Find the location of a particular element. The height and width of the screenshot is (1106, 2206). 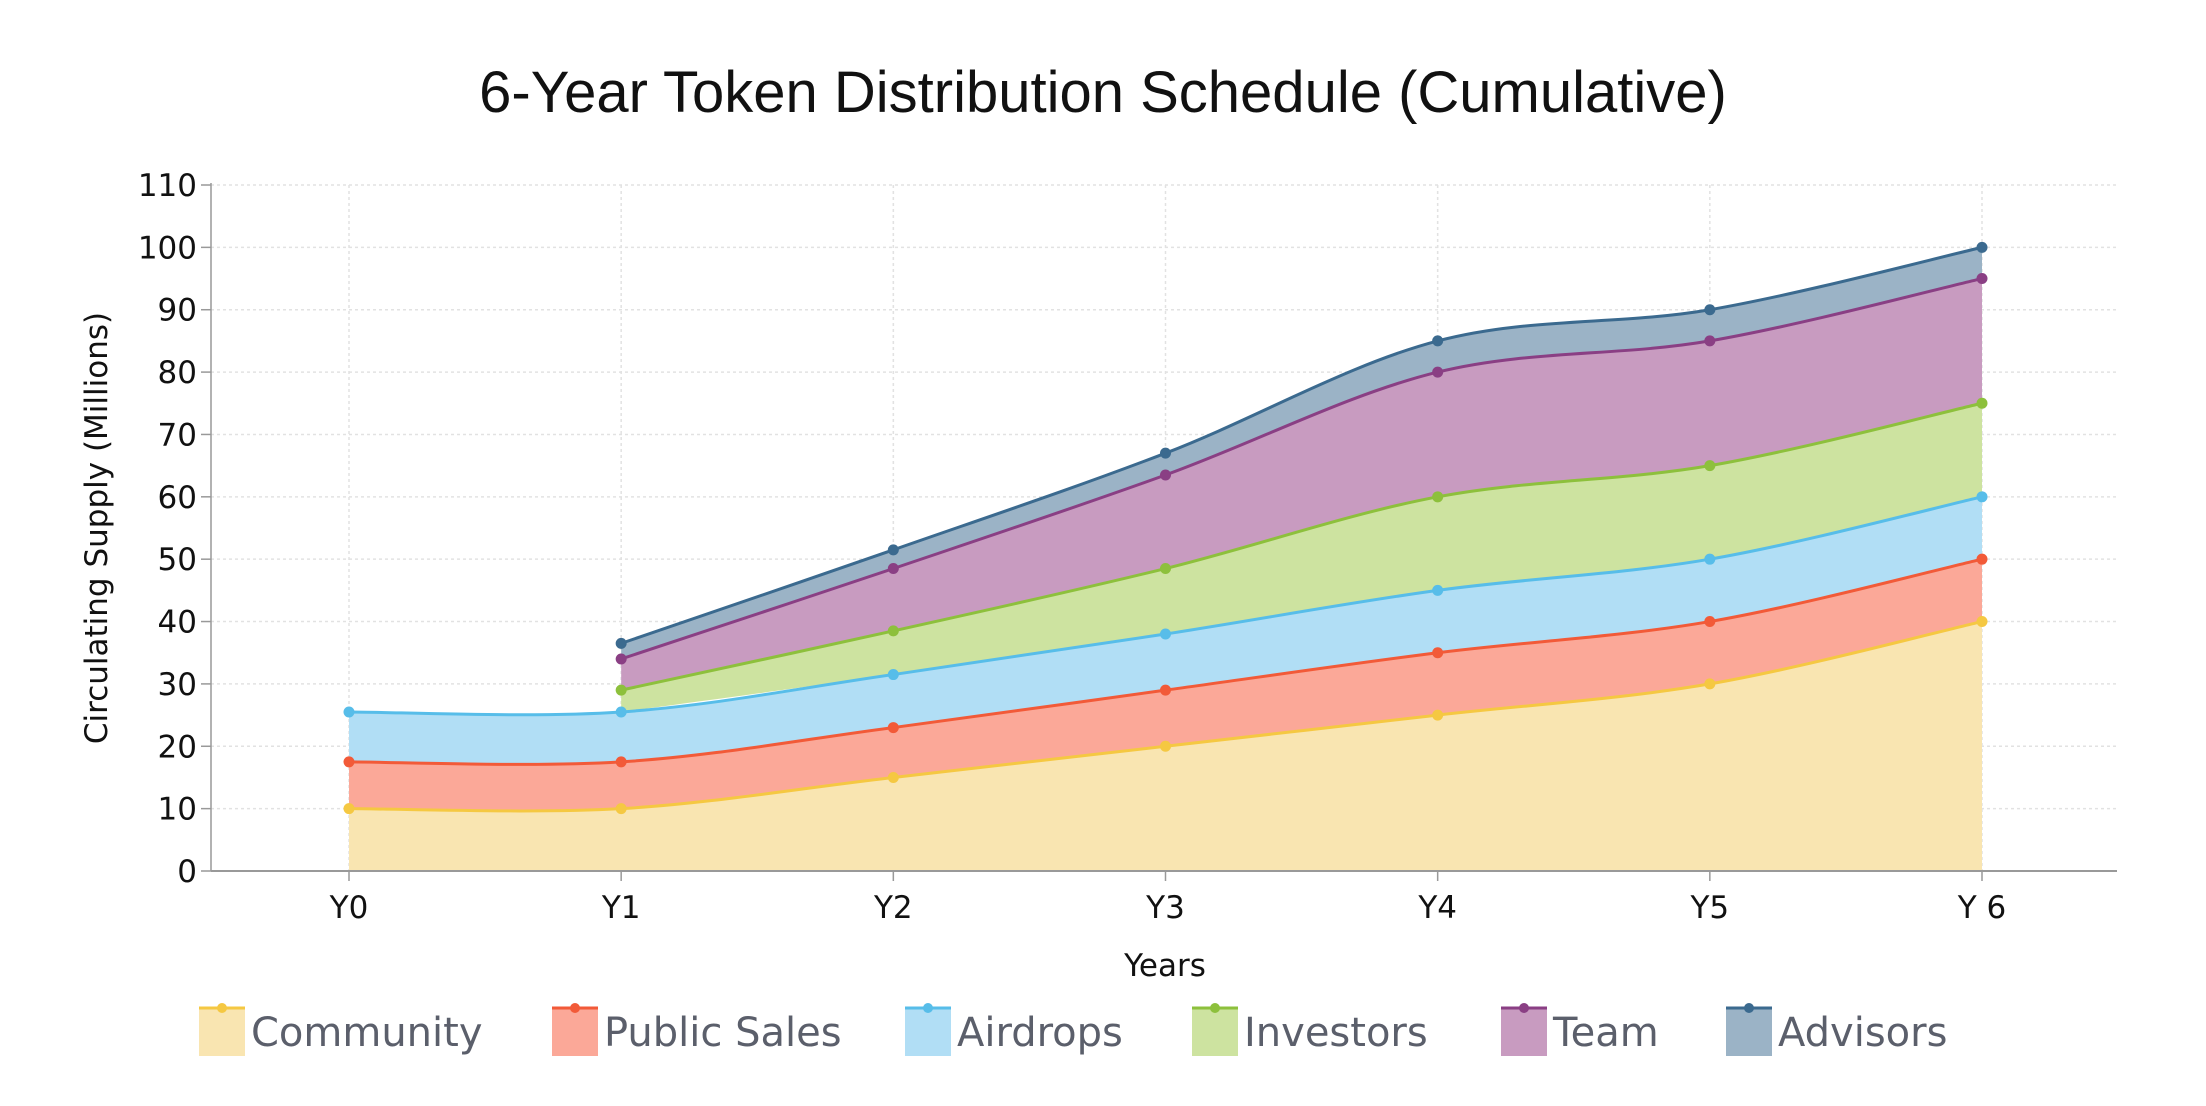

legend-label: Airdrops is located at coordinates (1040, 1033).